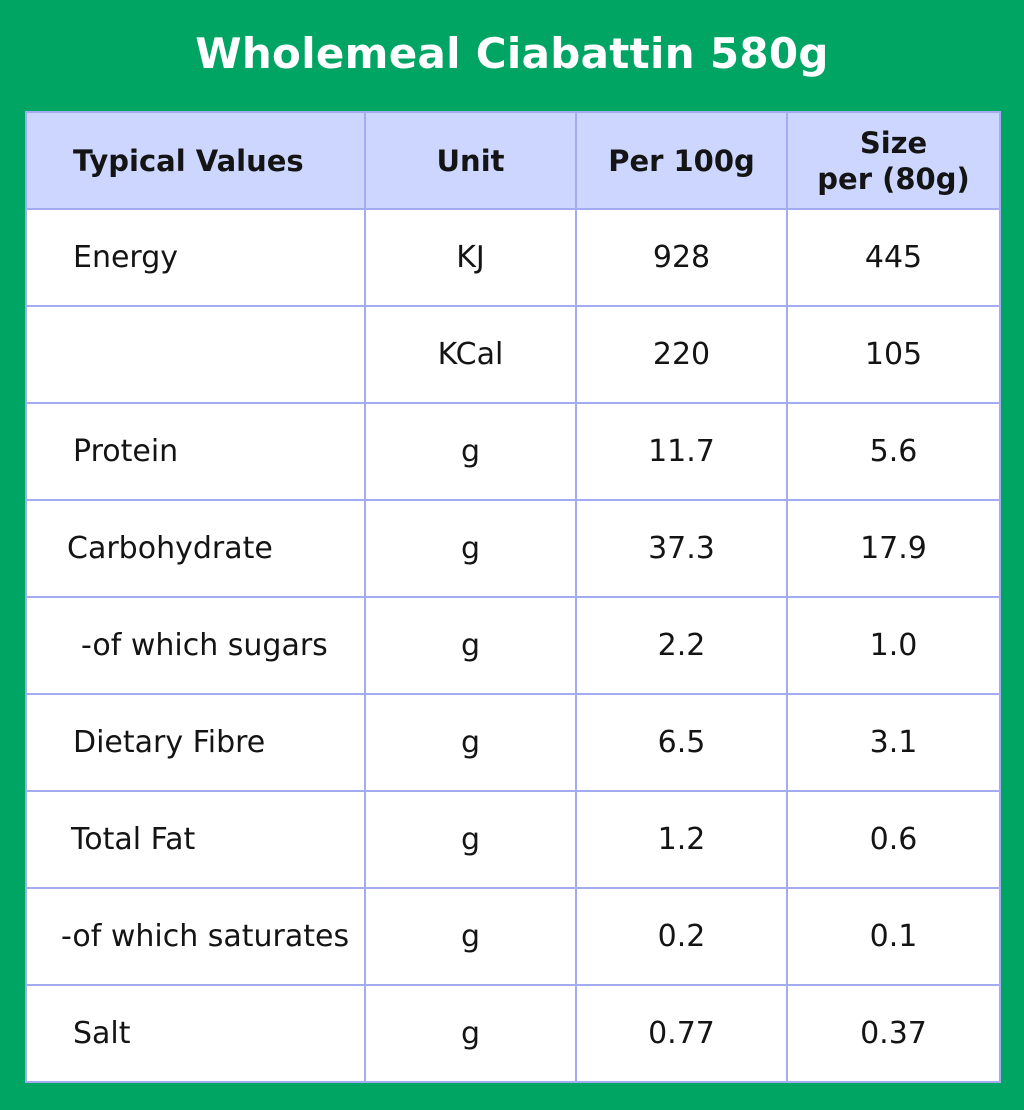 The height and width of the screenshot is (1110, 1024). What do you see at coordinates (681, 1033) in the screenshot?
I see `row-salt-per-100g: 0.77` at bounding box center [681, 1033].